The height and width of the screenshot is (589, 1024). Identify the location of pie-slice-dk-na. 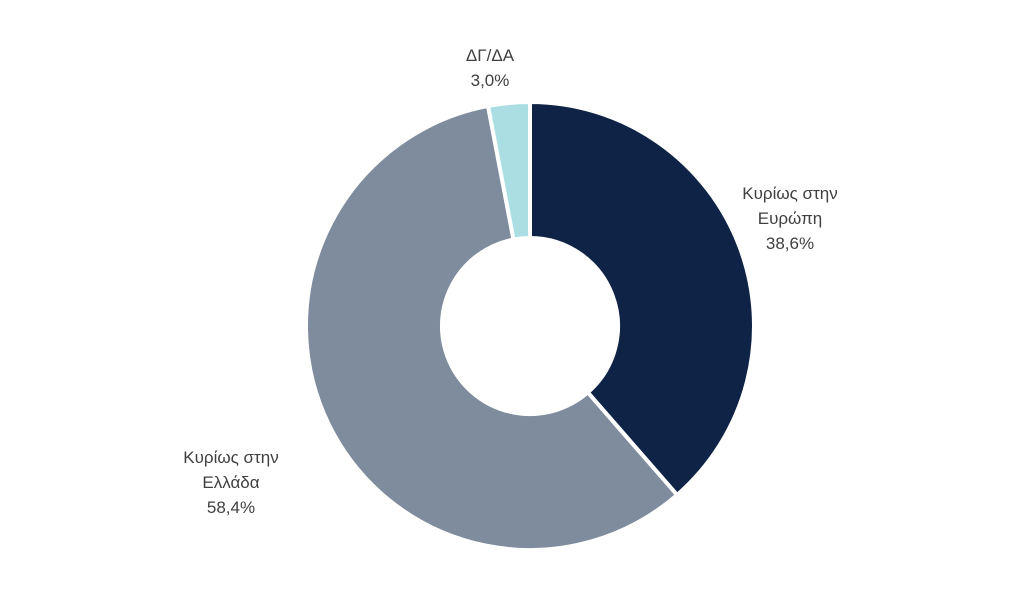
(509, 171).